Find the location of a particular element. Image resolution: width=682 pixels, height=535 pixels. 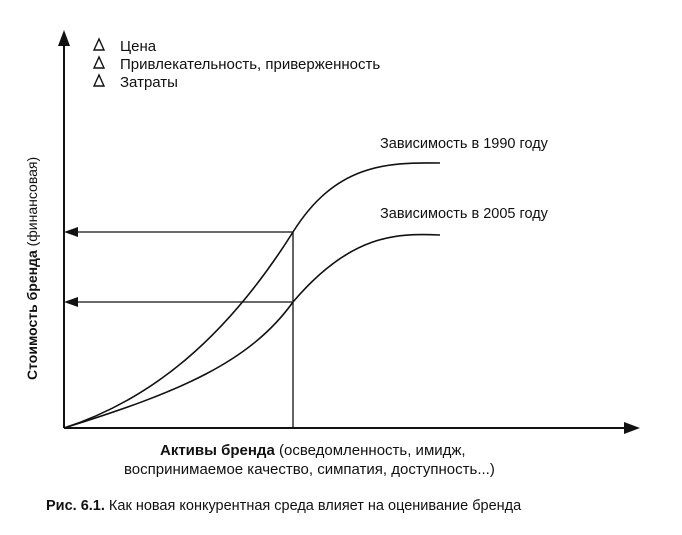

arrow-right-icon is located at coordinates (632, 428).